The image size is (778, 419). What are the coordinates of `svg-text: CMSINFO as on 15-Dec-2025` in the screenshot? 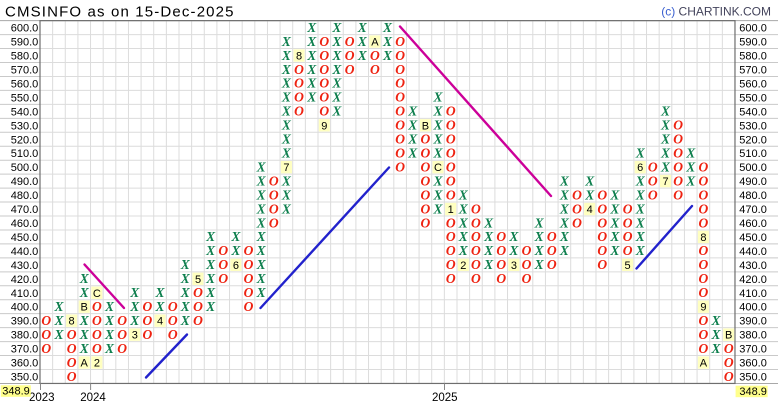 It's located at (120, 11).